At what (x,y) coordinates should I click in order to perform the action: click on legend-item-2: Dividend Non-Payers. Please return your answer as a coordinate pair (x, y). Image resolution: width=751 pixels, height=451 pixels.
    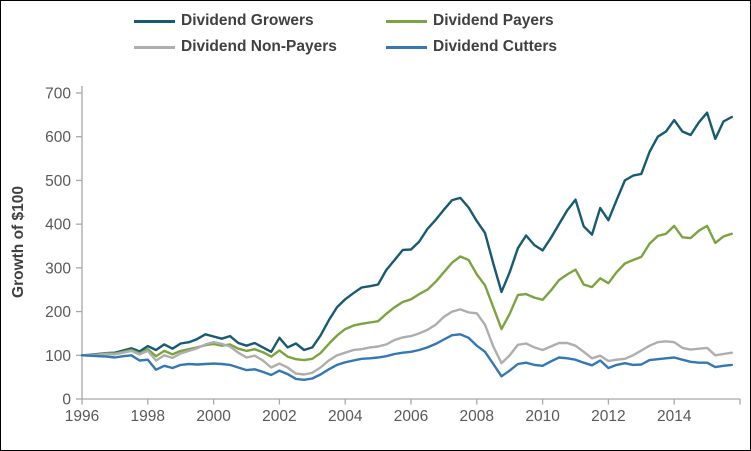
    Looking at the image, I should click on (260, 47).